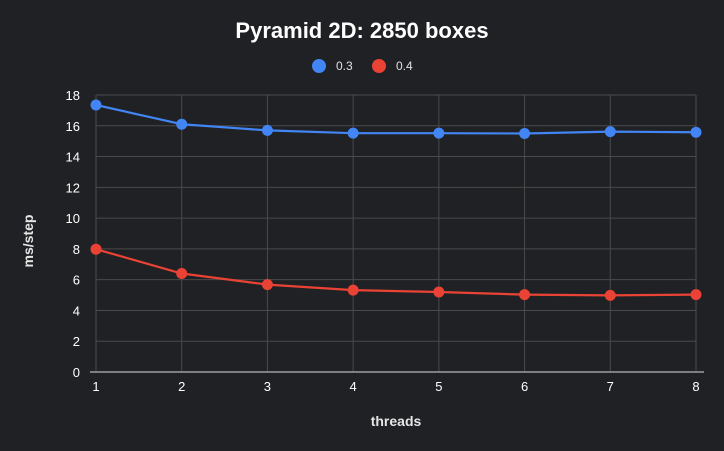 Image resolution: width=724 pixels, height=451 pixels. What do you see at coordinates (76, 341) in the screenshot?
I see `y-tick-label: 2` at bounding box center [76, 341].